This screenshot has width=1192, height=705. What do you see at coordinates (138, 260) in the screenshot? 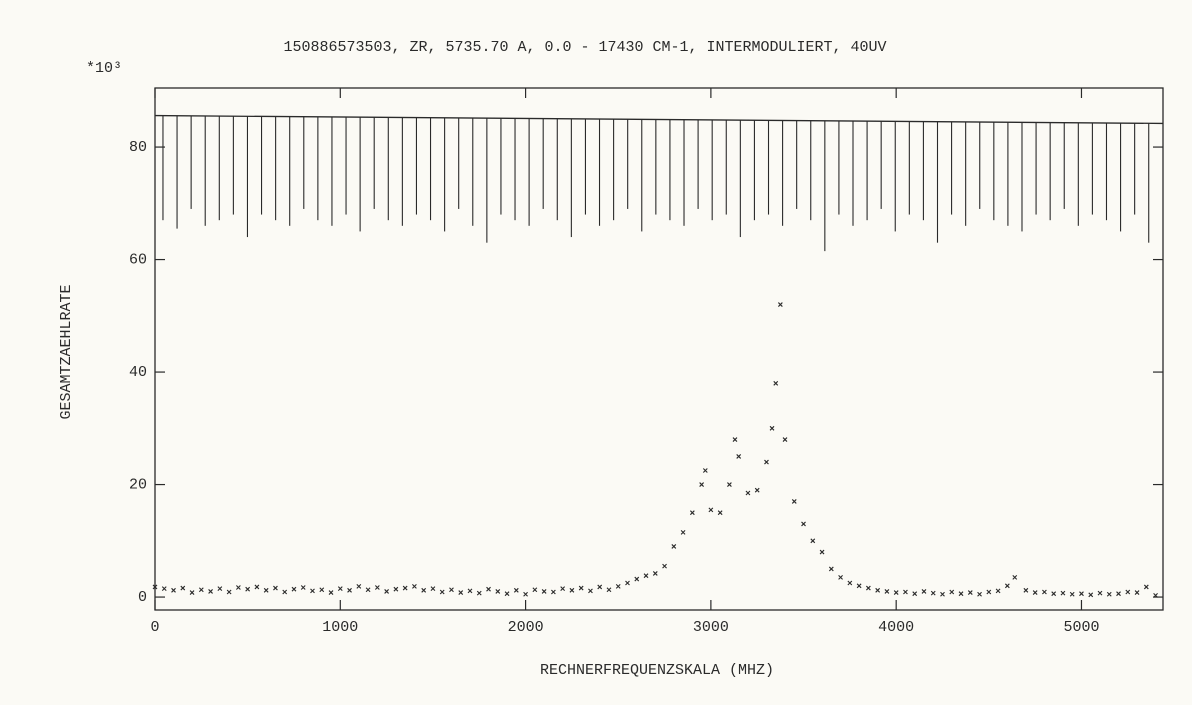
I see `y-tick-label: 60` at bounding box center [138, 260].